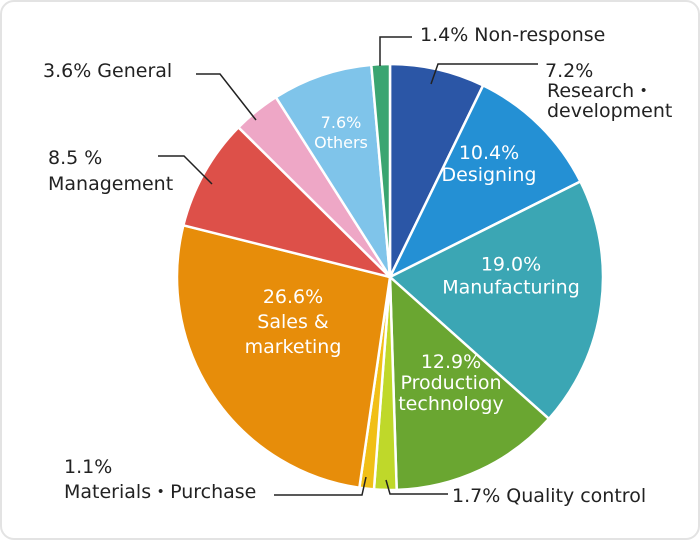 The image size is (700, 540). I want to click on slice-label-line: 26.6%, so click(293, 297).